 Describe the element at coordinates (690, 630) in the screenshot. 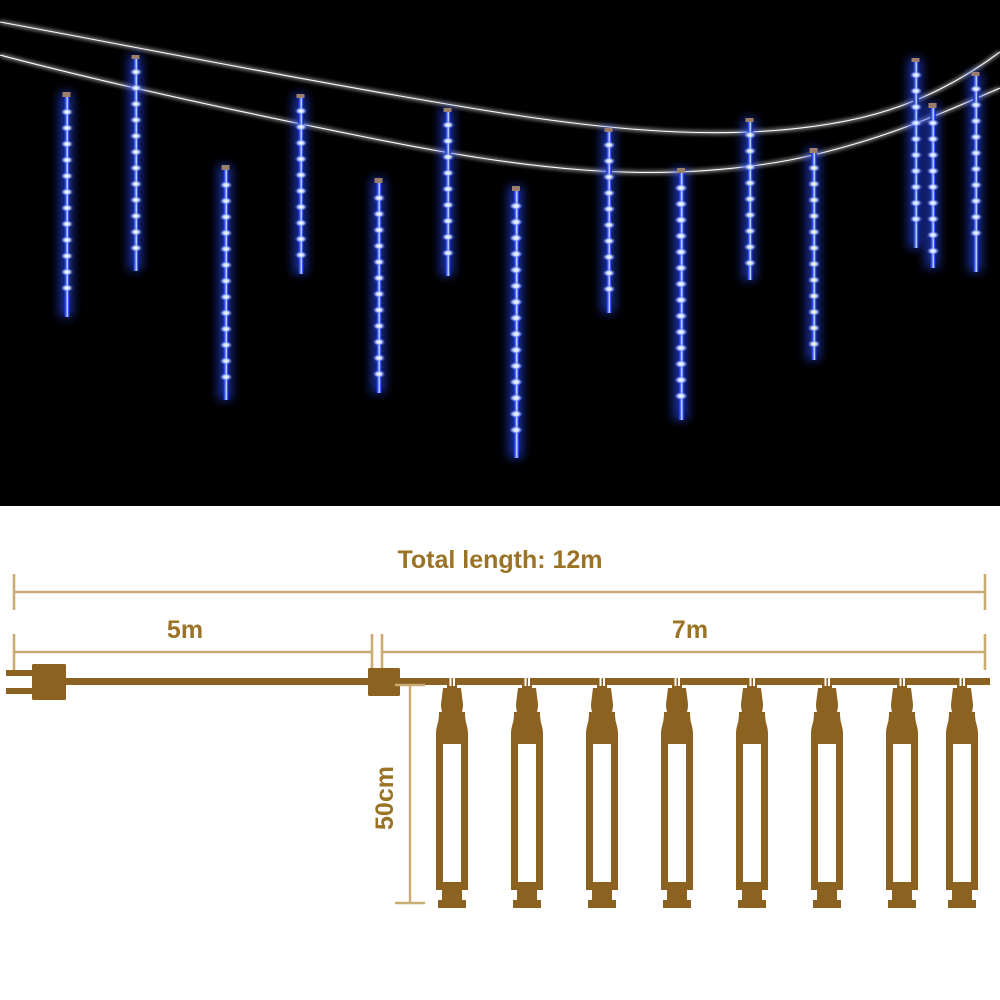

I see `light-section-length-label: 7m` at that location.